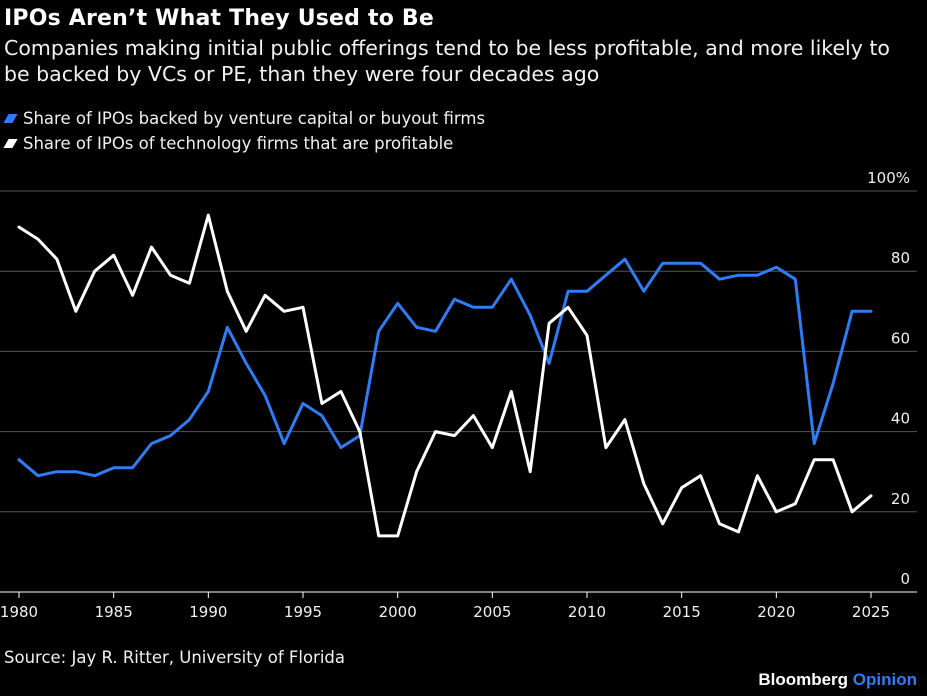 The width and height of the screenshot is (927, 696). Describe the element at coordinates (114, 612) in the screenshot. I see `x-tick-label-1985: 1985` at that location.